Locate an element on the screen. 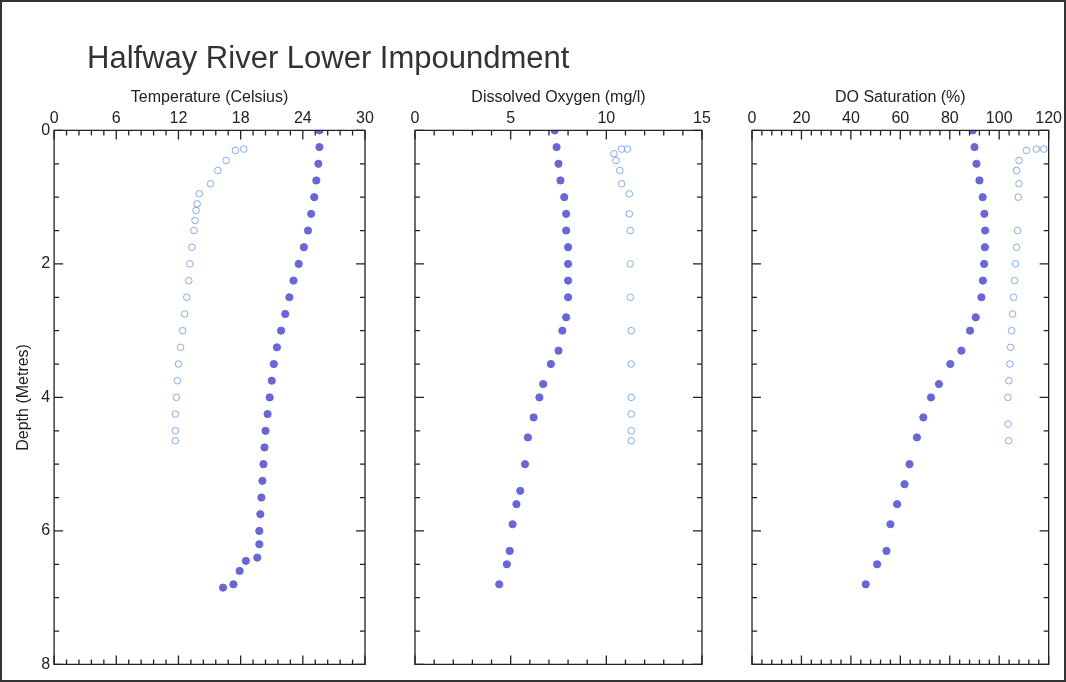  chart-title: Halfway River Lower Impoundment is located at coordinates (328, 58).